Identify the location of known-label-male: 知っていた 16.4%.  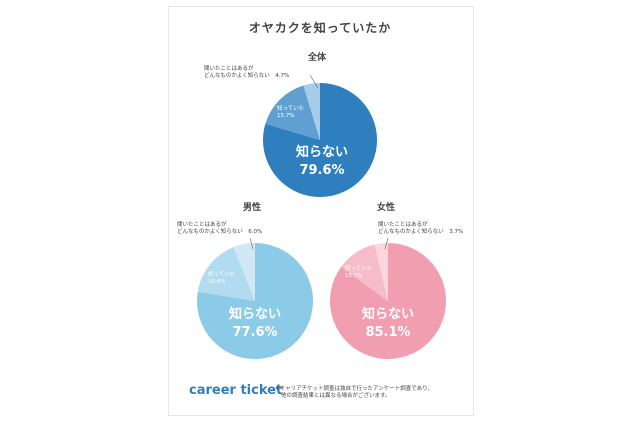
(221, 279).